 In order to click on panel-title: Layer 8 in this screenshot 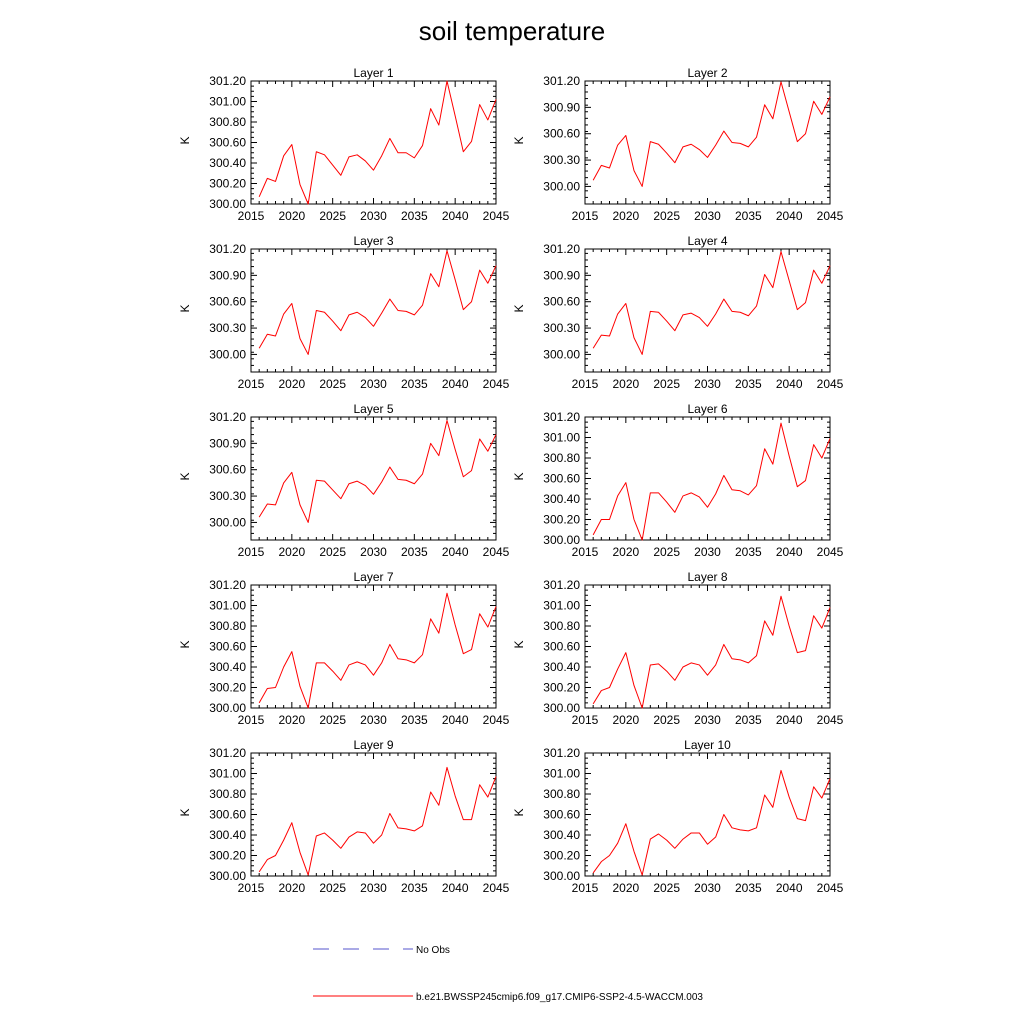, I will do `click(707, 577)`.